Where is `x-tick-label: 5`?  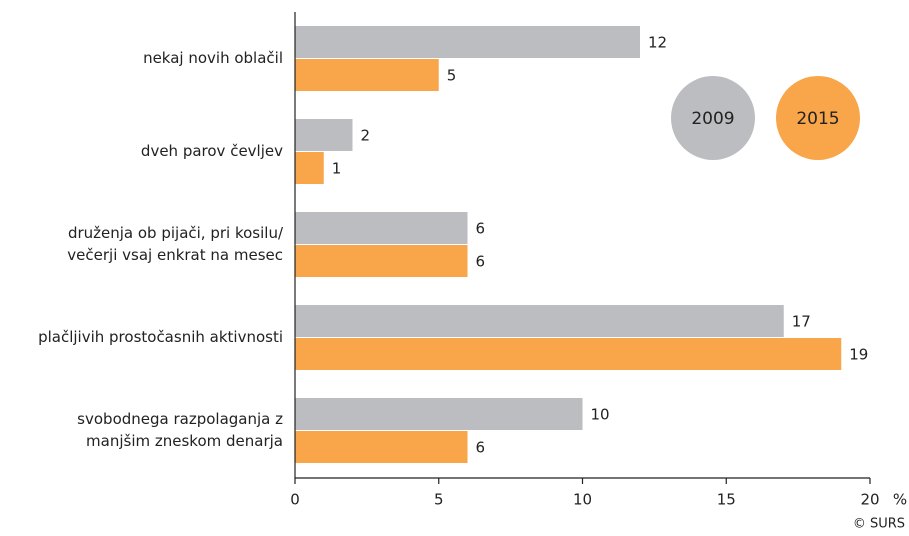 x-tick-label: 5 is located at coordinates (439, 500).